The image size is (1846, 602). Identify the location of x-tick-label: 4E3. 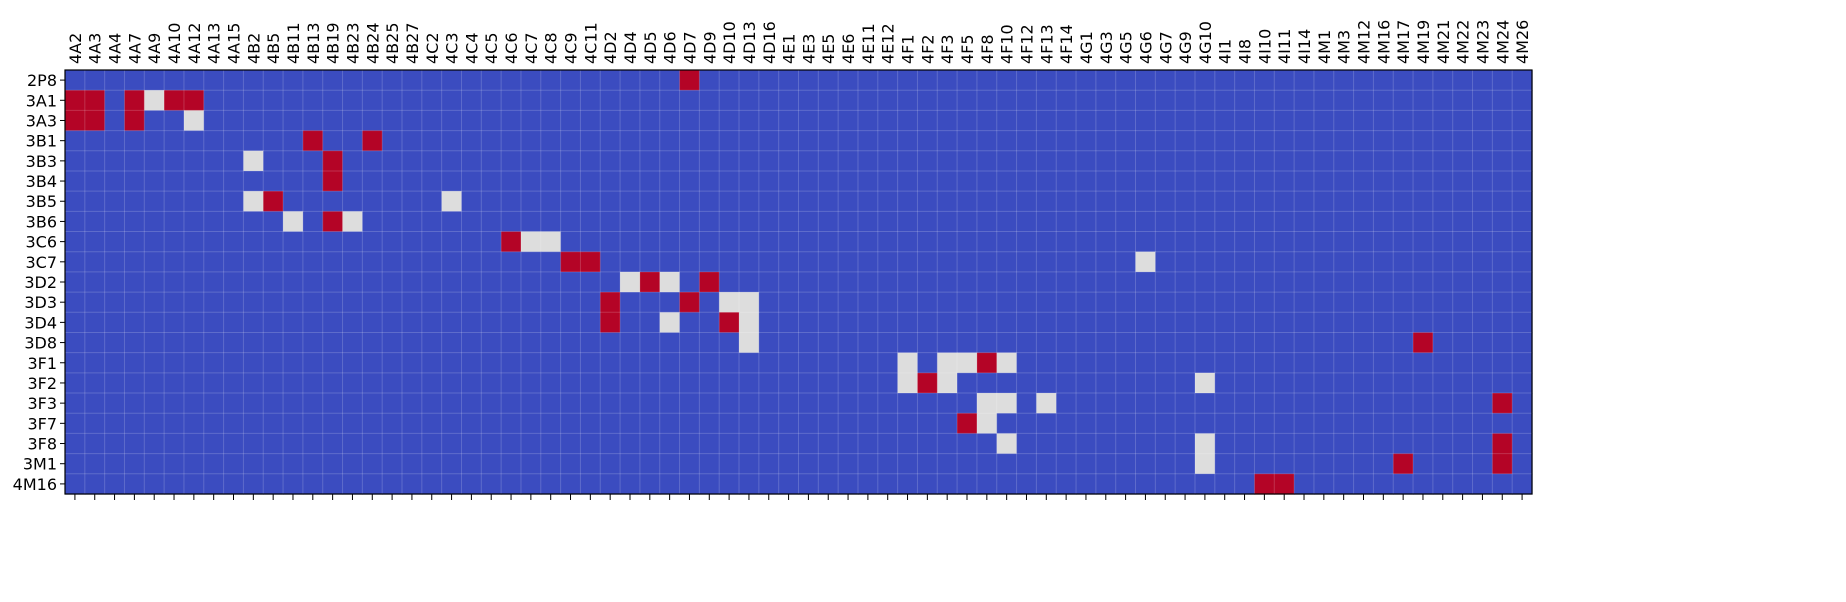
(808, 49).